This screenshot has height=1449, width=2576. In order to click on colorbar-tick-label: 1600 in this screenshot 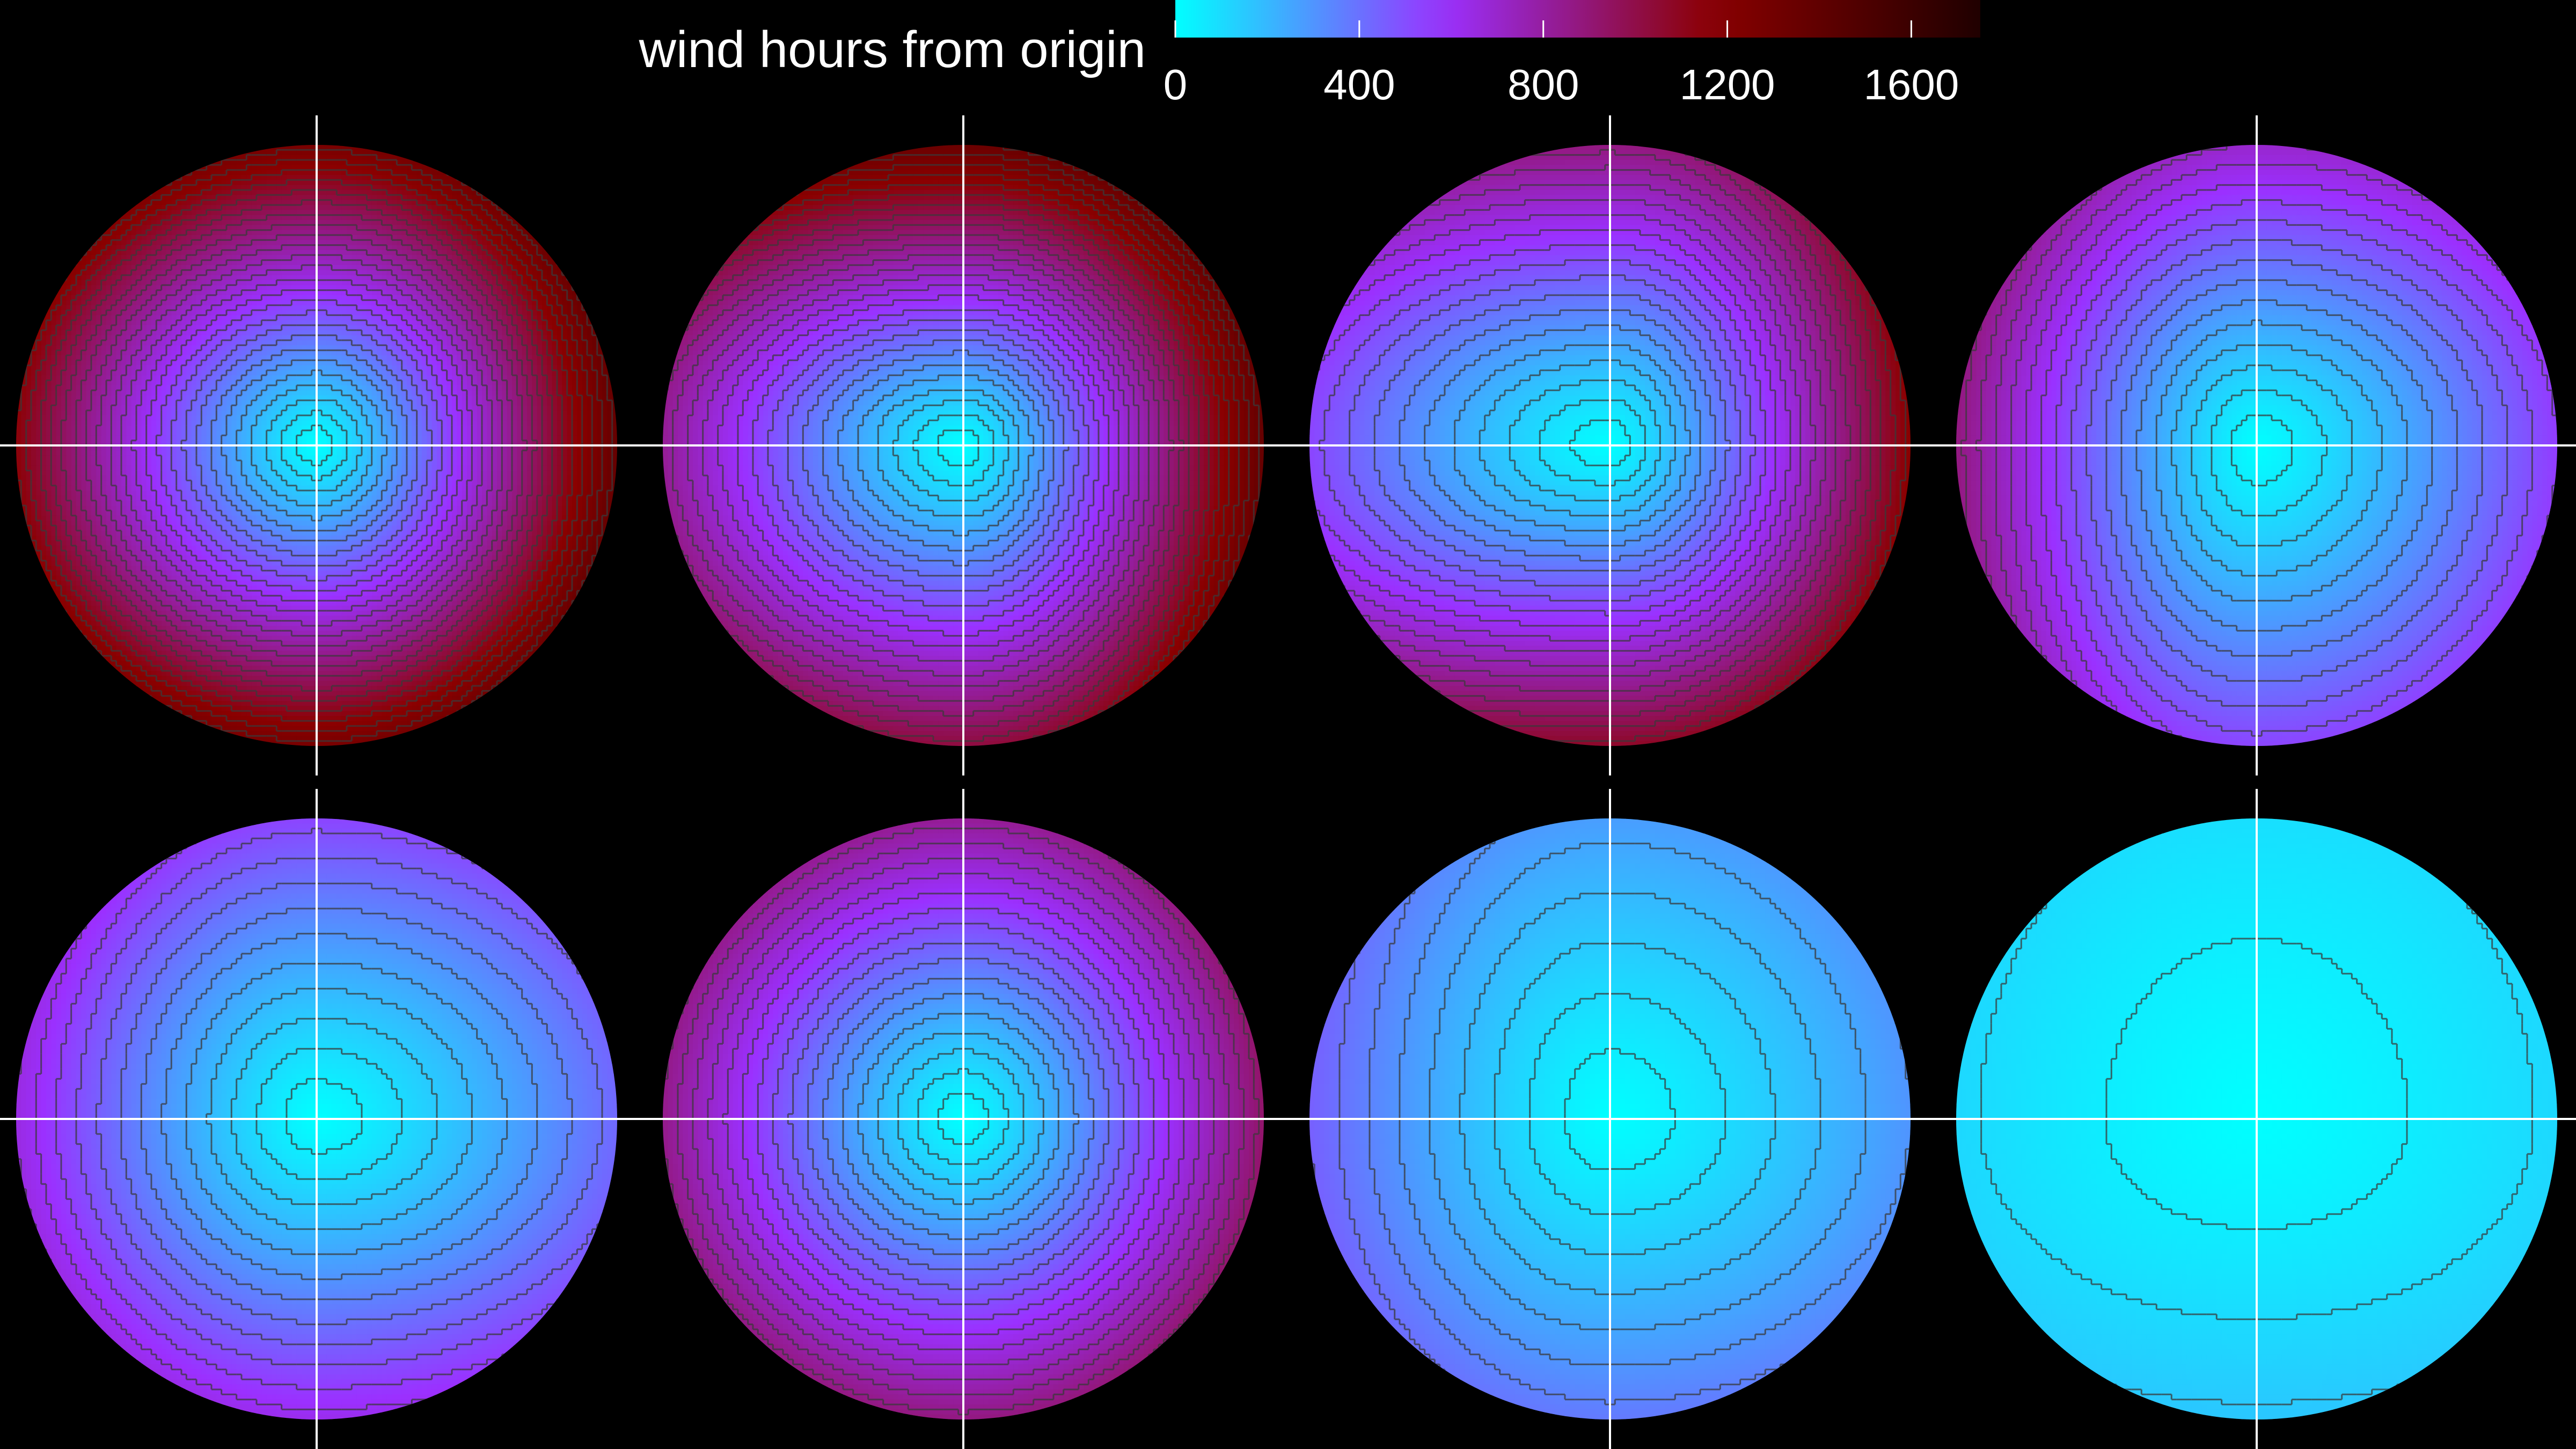, I will do `click(1911, 84)`.